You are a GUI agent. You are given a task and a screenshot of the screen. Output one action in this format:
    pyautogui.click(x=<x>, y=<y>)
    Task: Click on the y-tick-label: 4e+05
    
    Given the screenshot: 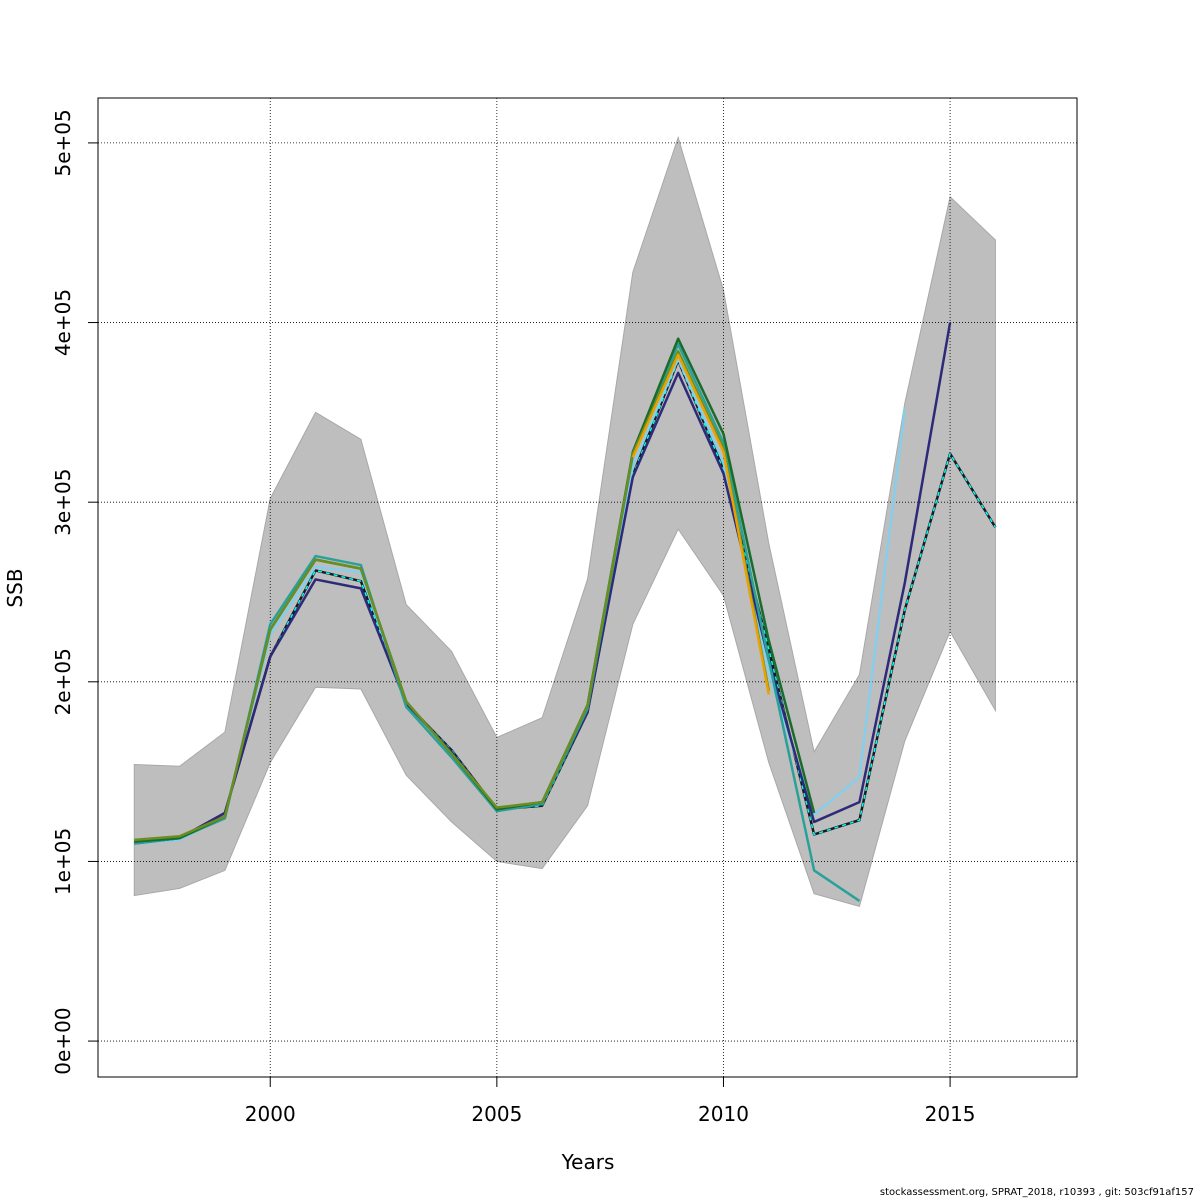 What is the action you would take?
    pyautogui.click(x=63, y=322)
    